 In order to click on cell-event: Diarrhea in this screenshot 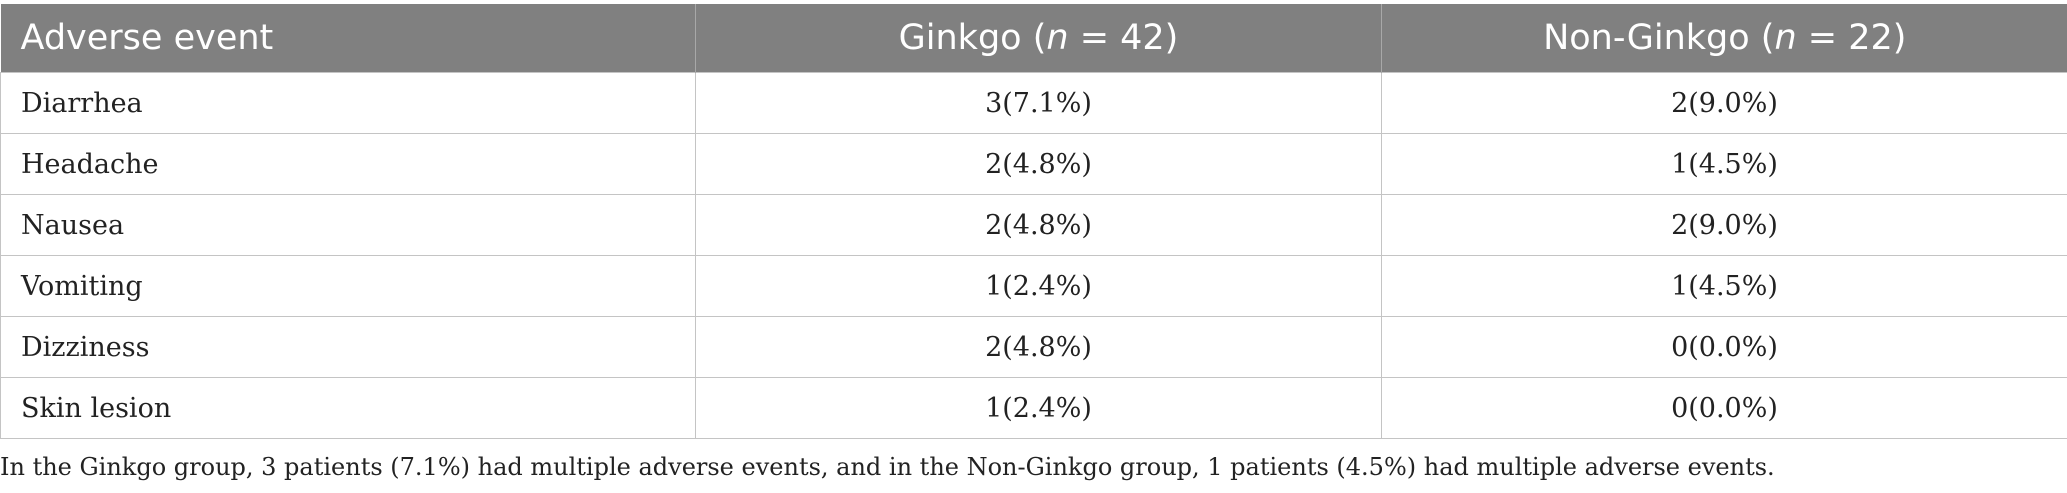, I will do `click(348, 103)`.